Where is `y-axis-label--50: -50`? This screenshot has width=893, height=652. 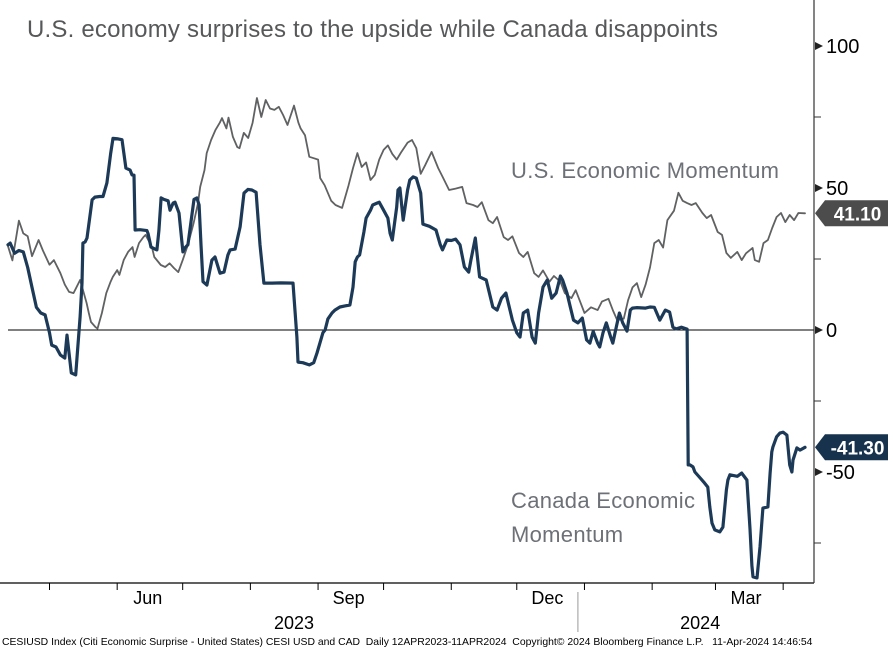 y-axis-label--50: -50 is located at coordinates (840, 473).